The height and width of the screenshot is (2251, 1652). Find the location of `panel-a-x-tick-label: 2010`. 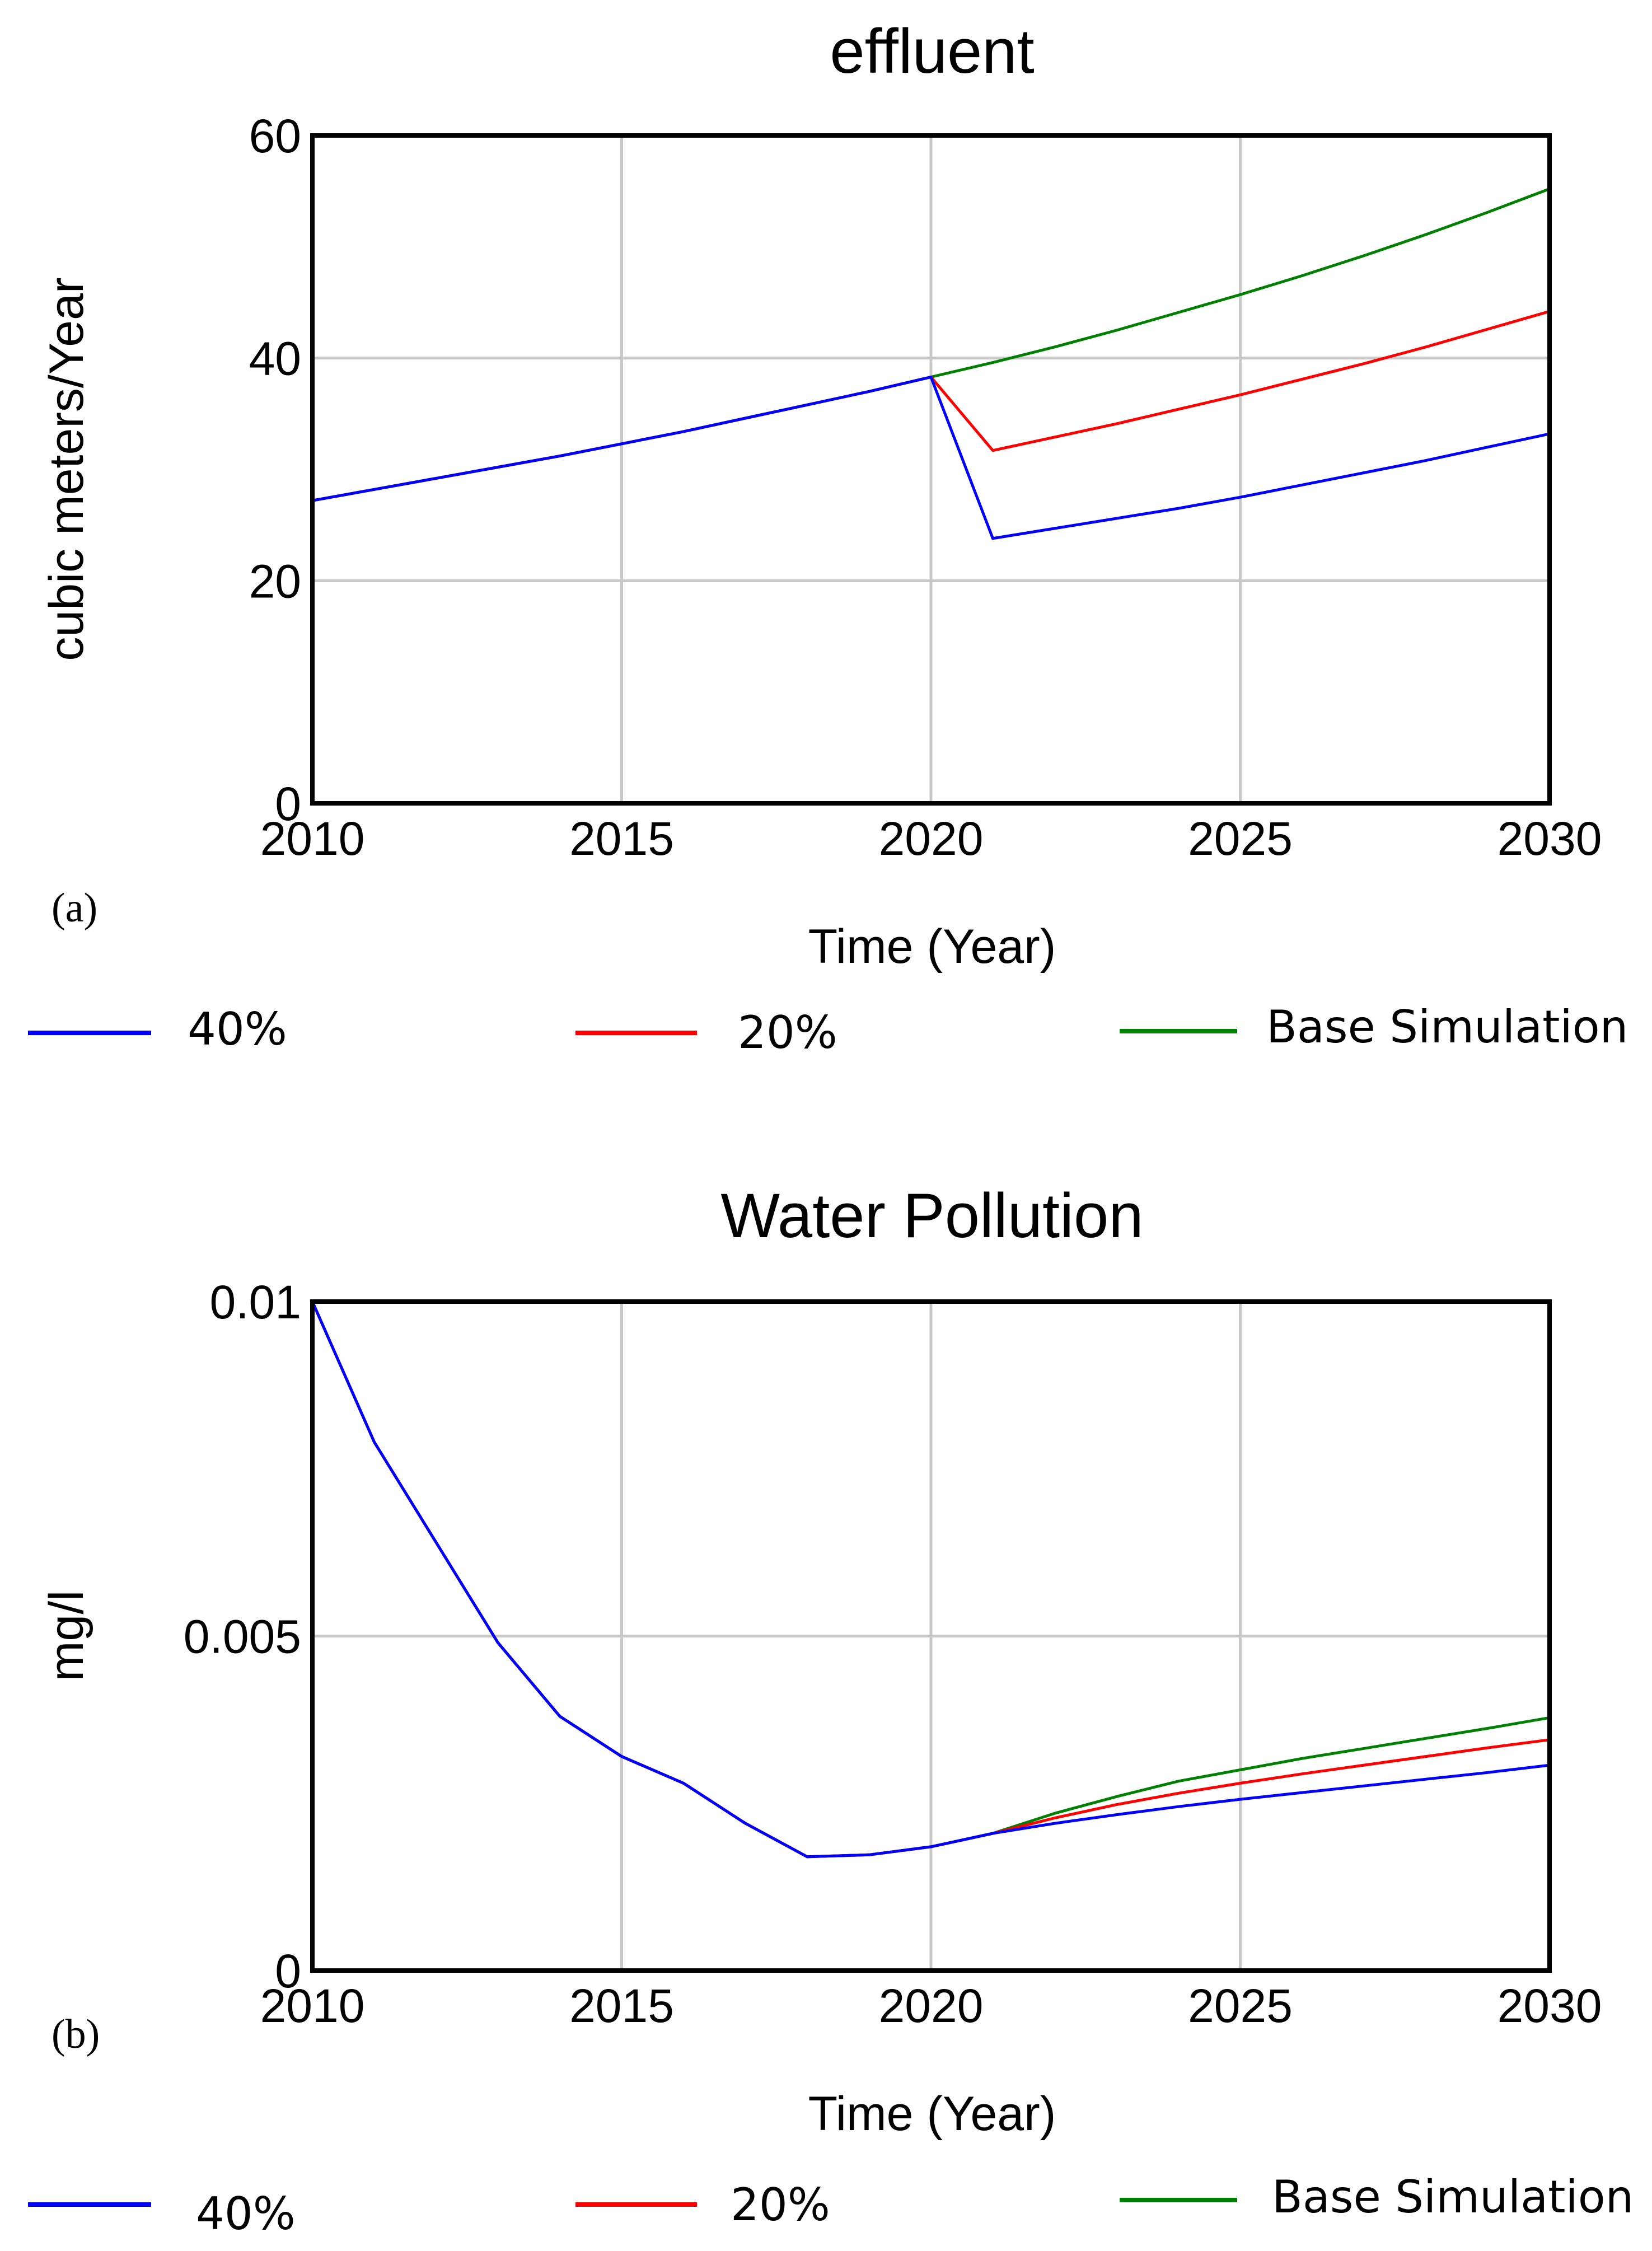

panel-a-x-tick-label: 2010 is located at coordinates (312, 838).